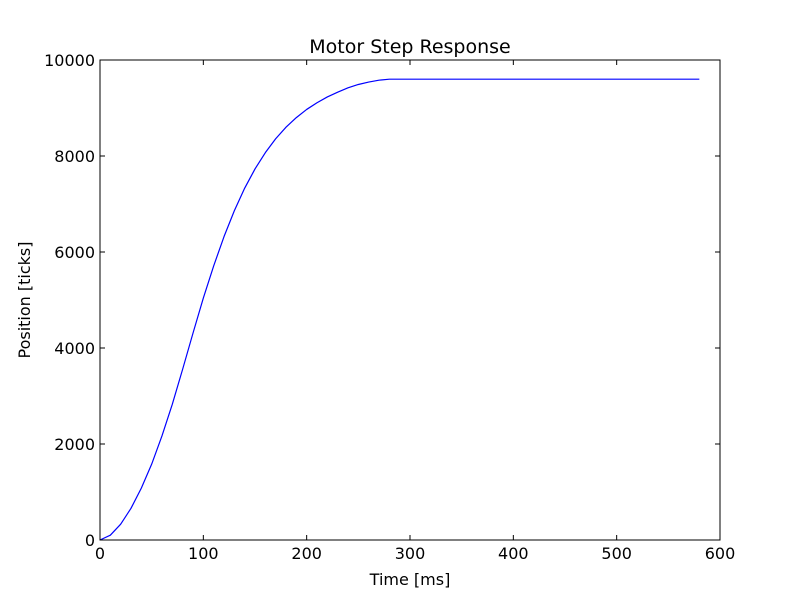 The width and height of the screenshot is (800, 600). I want to click on y-tick-label: 4000, so click(74, 348).